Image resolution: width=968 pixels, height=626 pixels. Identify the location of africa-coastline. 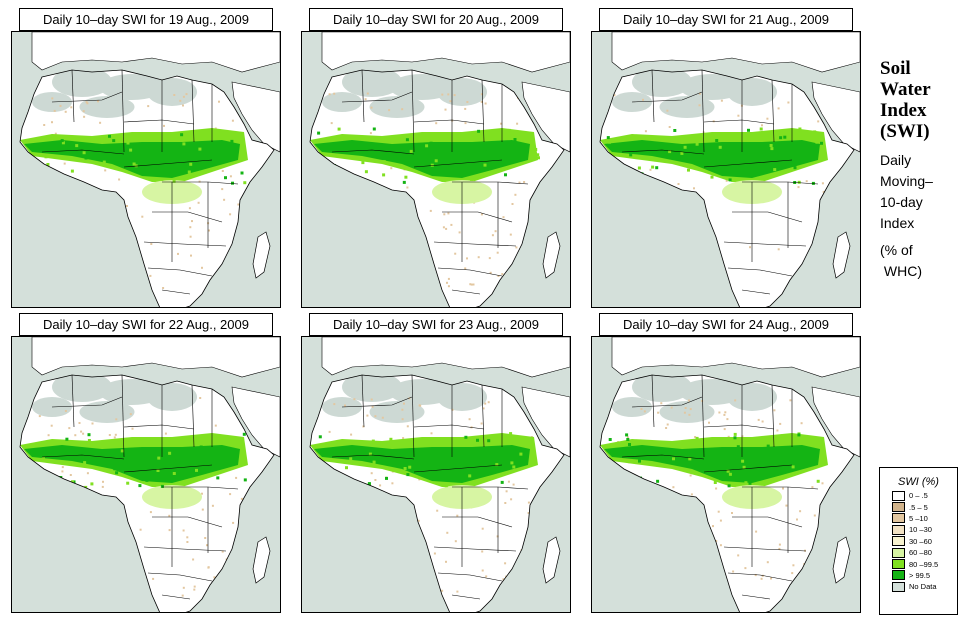
(727, 188).